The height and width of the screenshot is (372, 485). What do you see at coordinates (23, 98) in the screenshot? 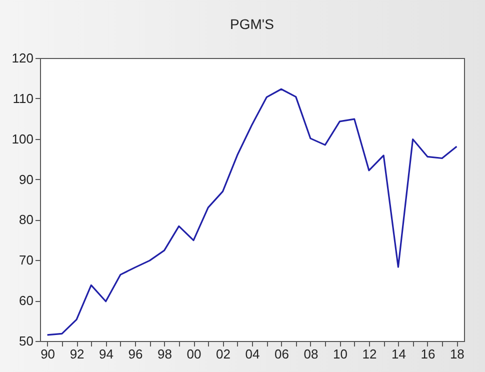
I see `y-tick-label: 110` at bounding box center [23, 98].